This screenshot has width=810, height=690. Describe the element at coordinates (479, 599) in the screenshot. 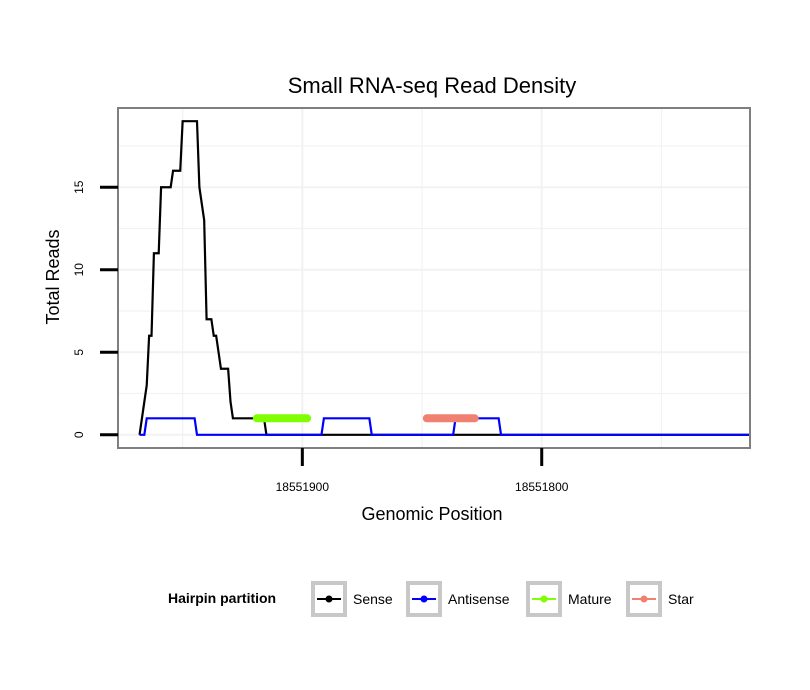

I see `legend-label-antisense: Antisense` at that location.